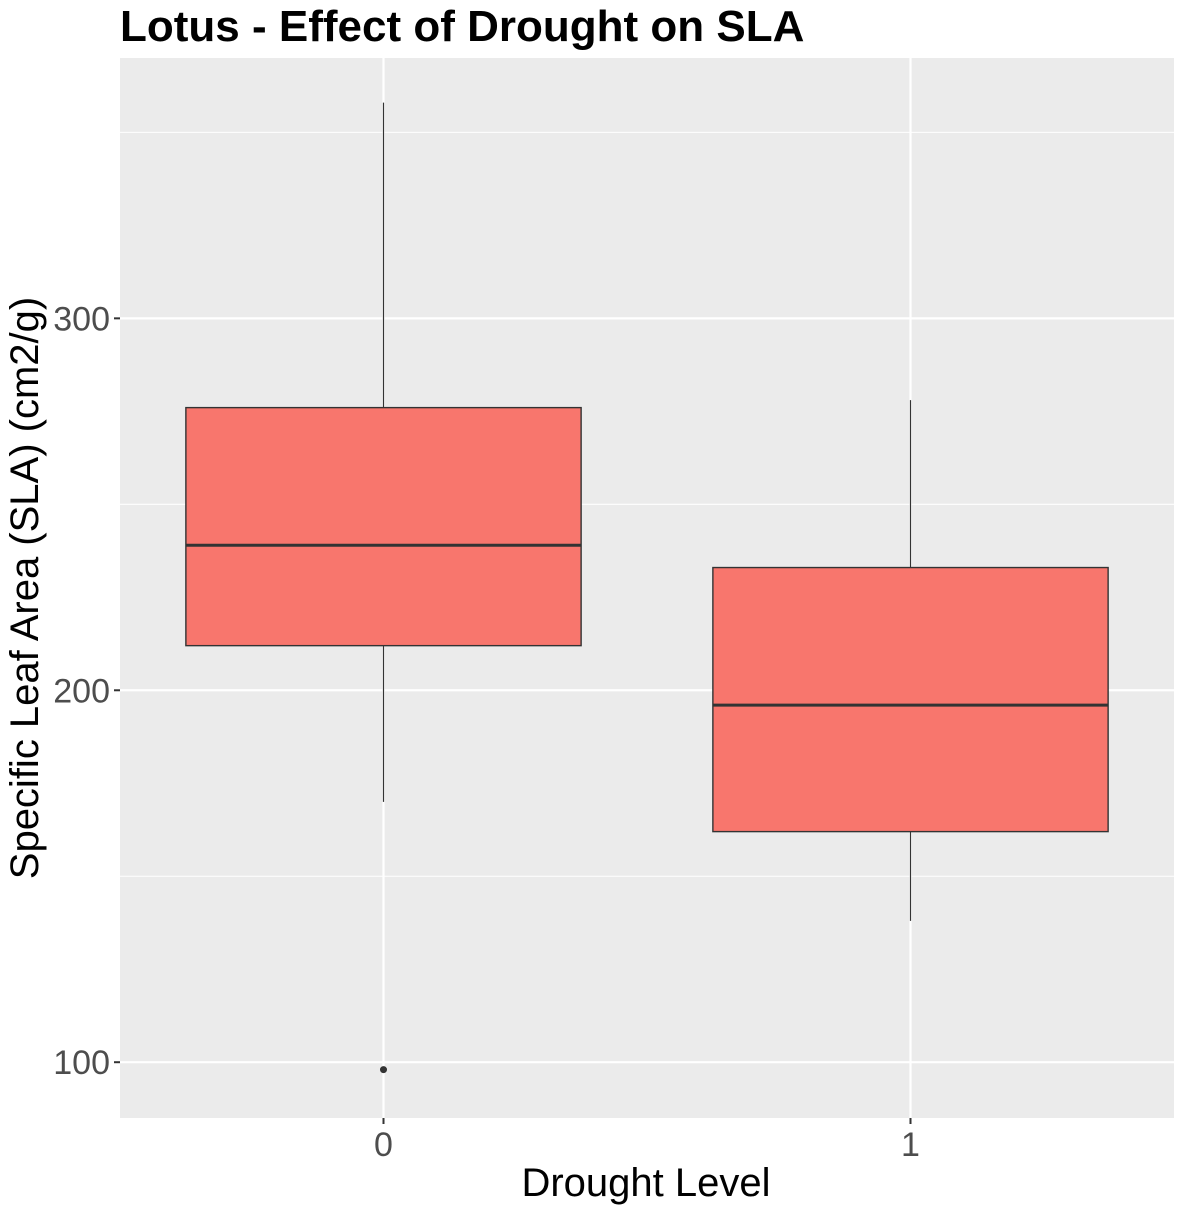 Image resolution: width=1180 pixels, height=1211 pixels. Describe the element at coordinates (462, 26) in the screenshot. I see `chart-title: Lotus - Effect of Drought on SLA` at that location.